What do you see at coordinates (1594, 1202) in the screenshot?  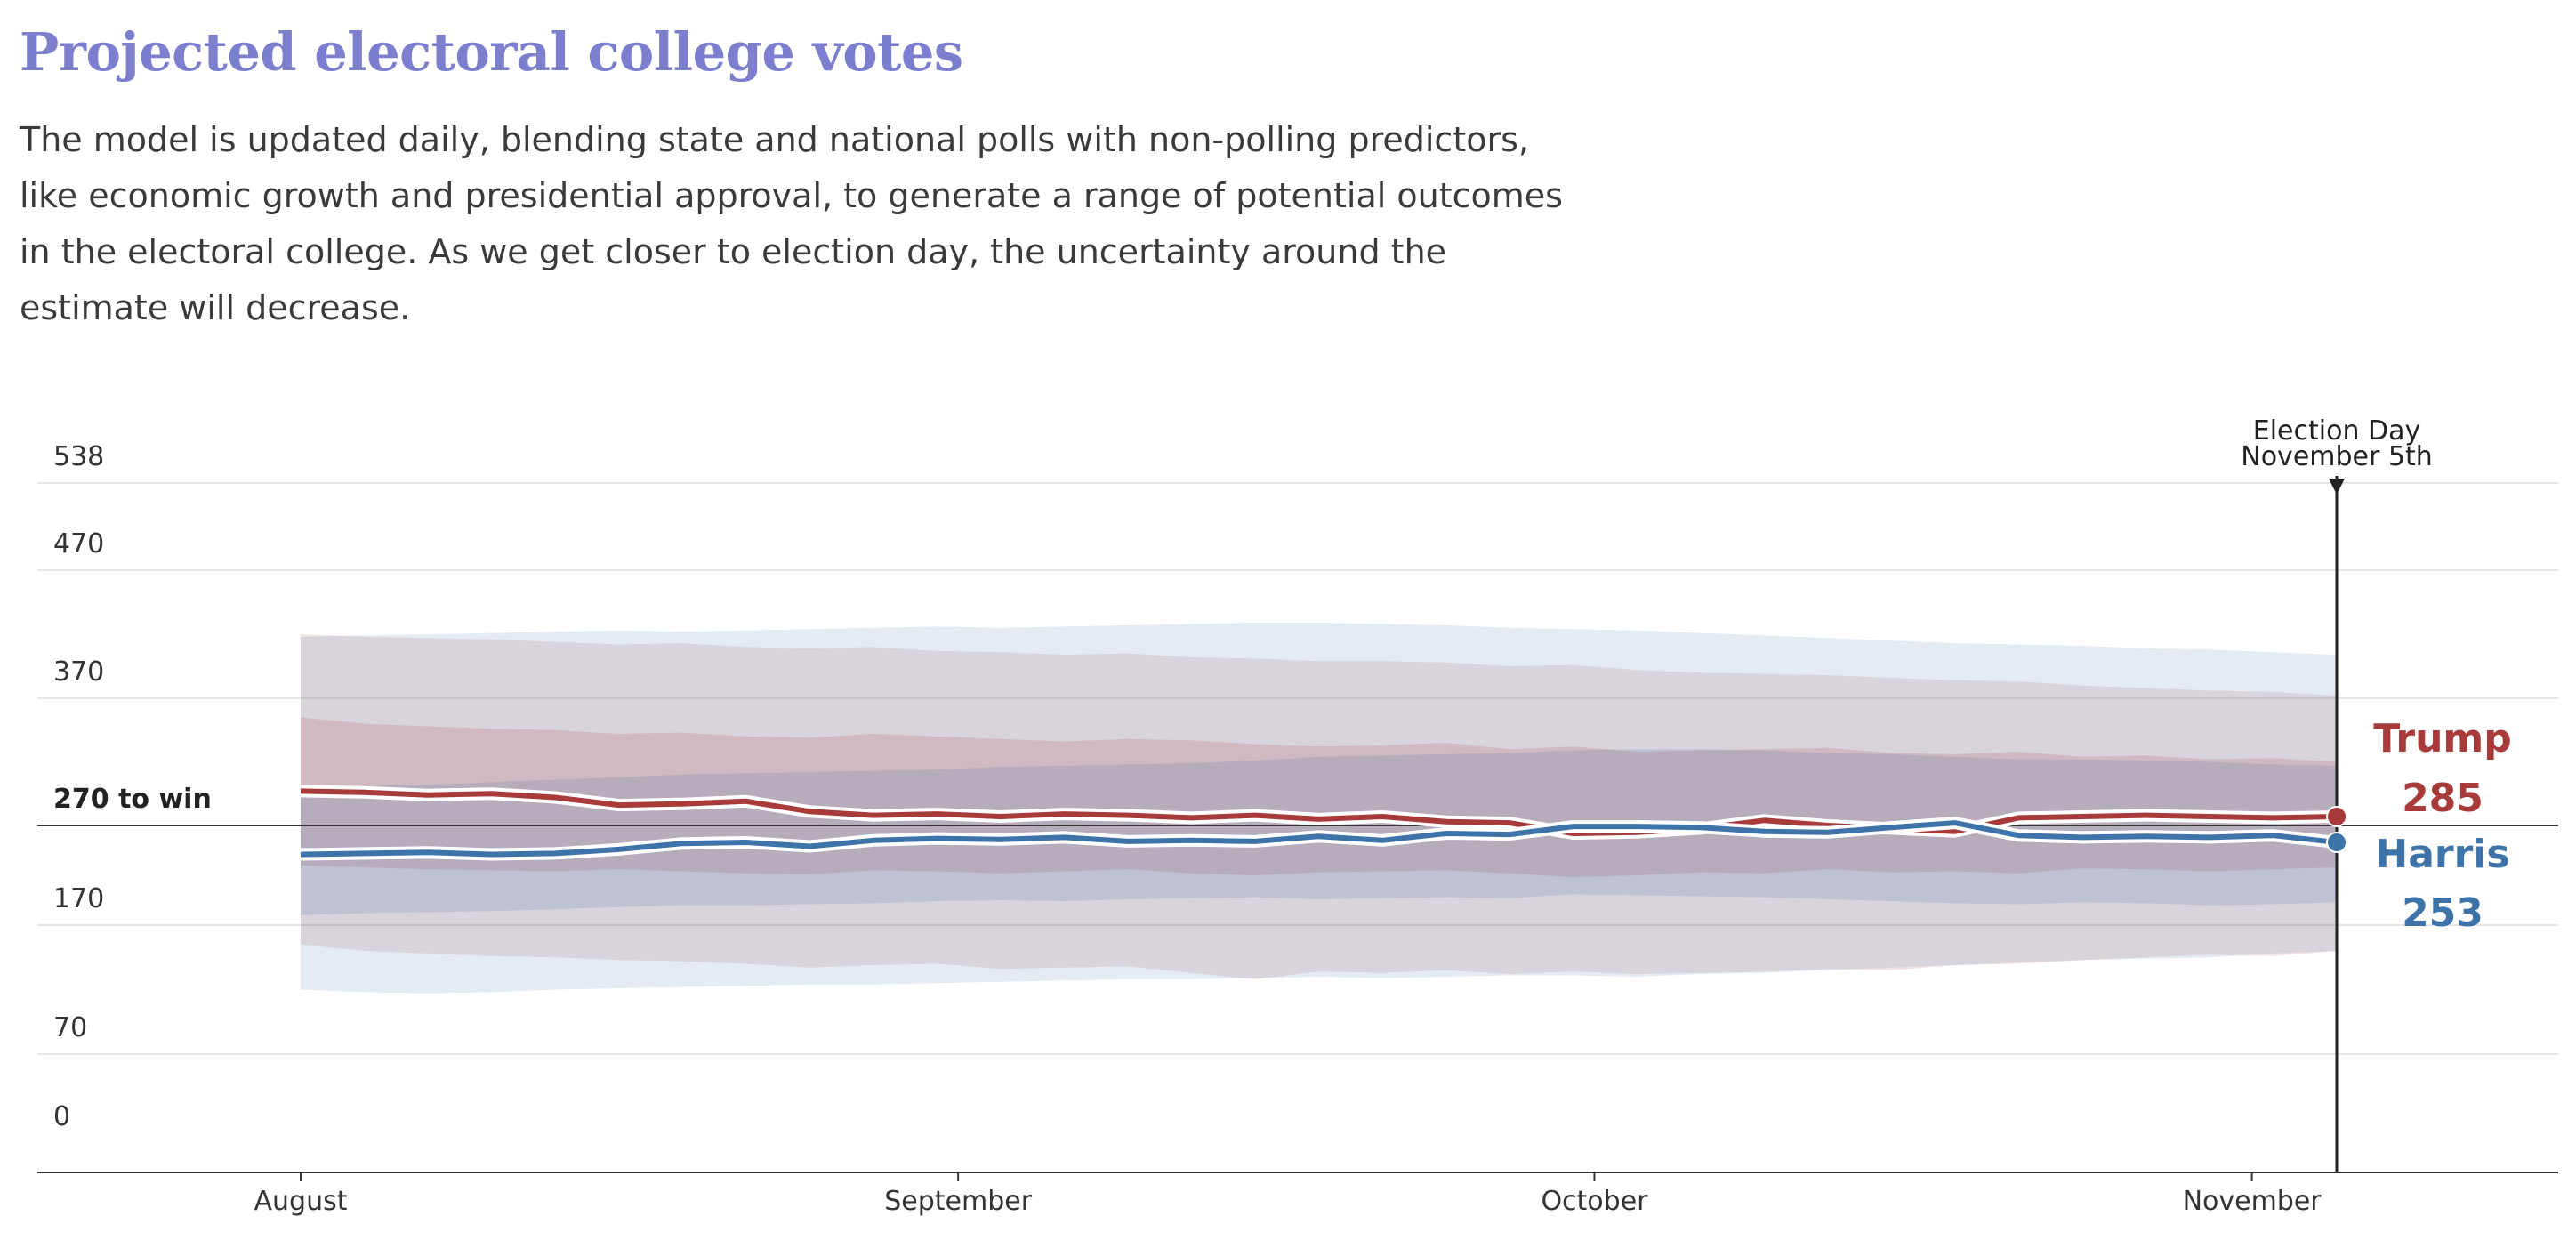 I see `x-tick-label: October` at bounding box center [1594, 1202].